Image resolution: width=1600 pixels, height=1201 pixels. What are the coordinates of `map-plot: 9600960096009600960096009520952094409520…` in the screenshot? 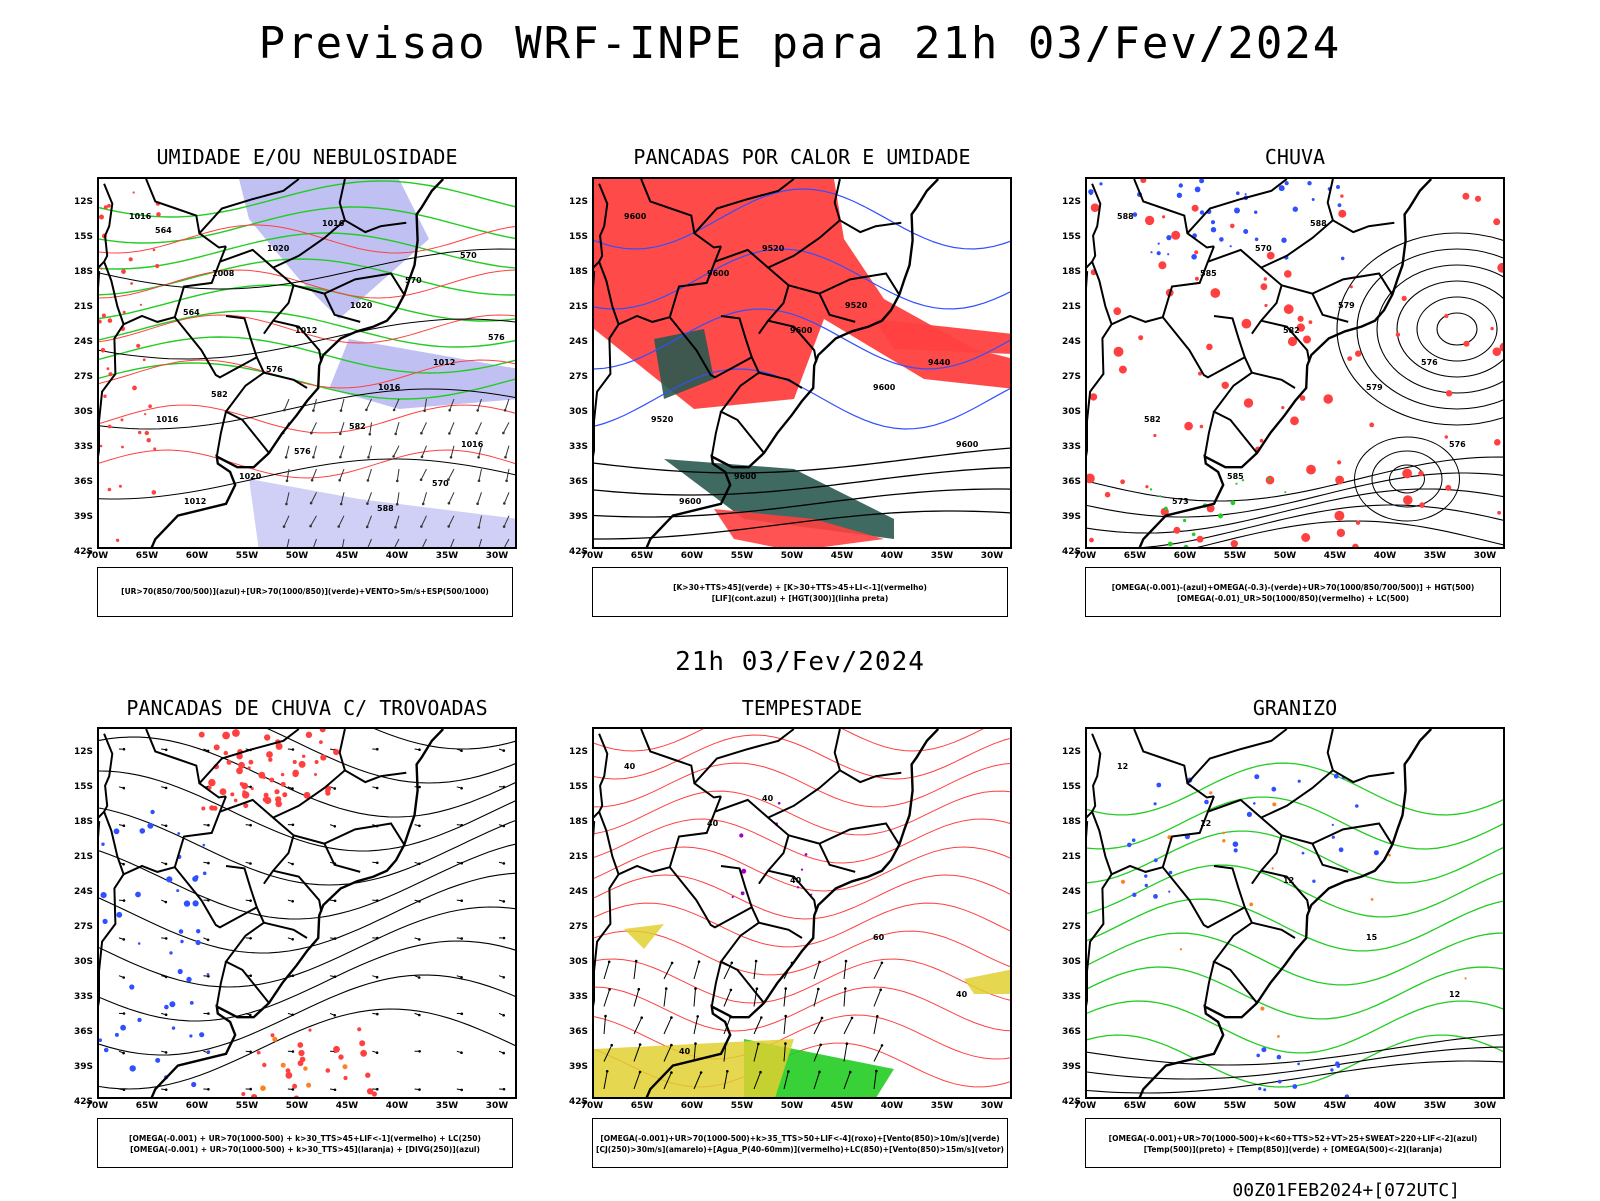 It's located at (803, 364).